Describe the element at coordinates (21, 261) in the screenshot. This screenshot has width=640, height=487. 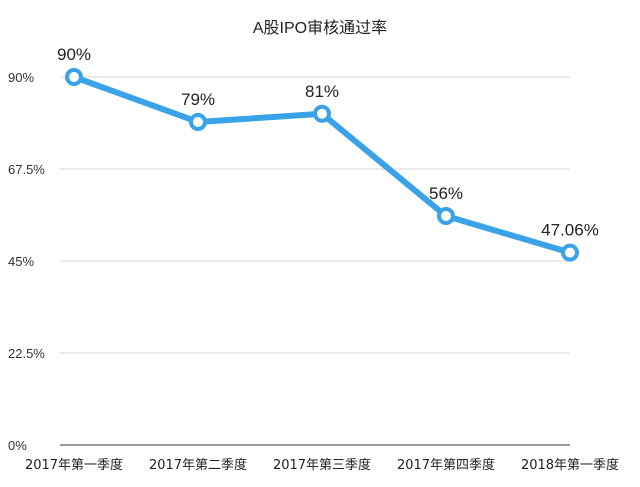
I see `y-tick-label: 45%` at that location.